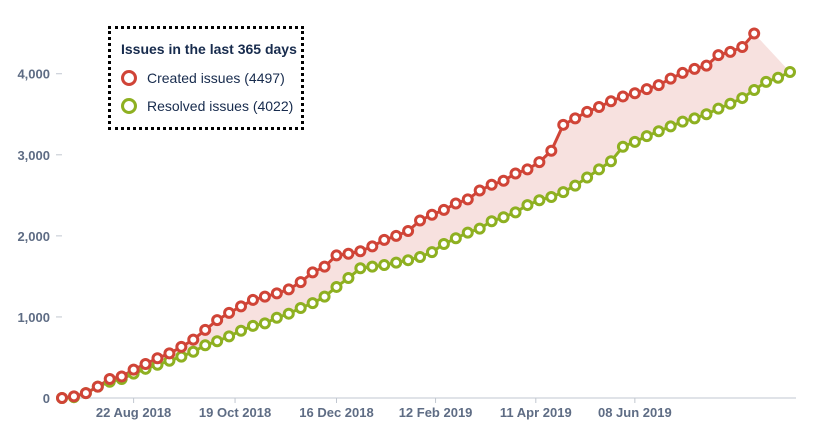 The width and height of the screenshot is (817, 435). Describe the element at coordinates (203, 78) in the screenshot. I see `legend-item-created-issues: Created issues (4497)` at that location.